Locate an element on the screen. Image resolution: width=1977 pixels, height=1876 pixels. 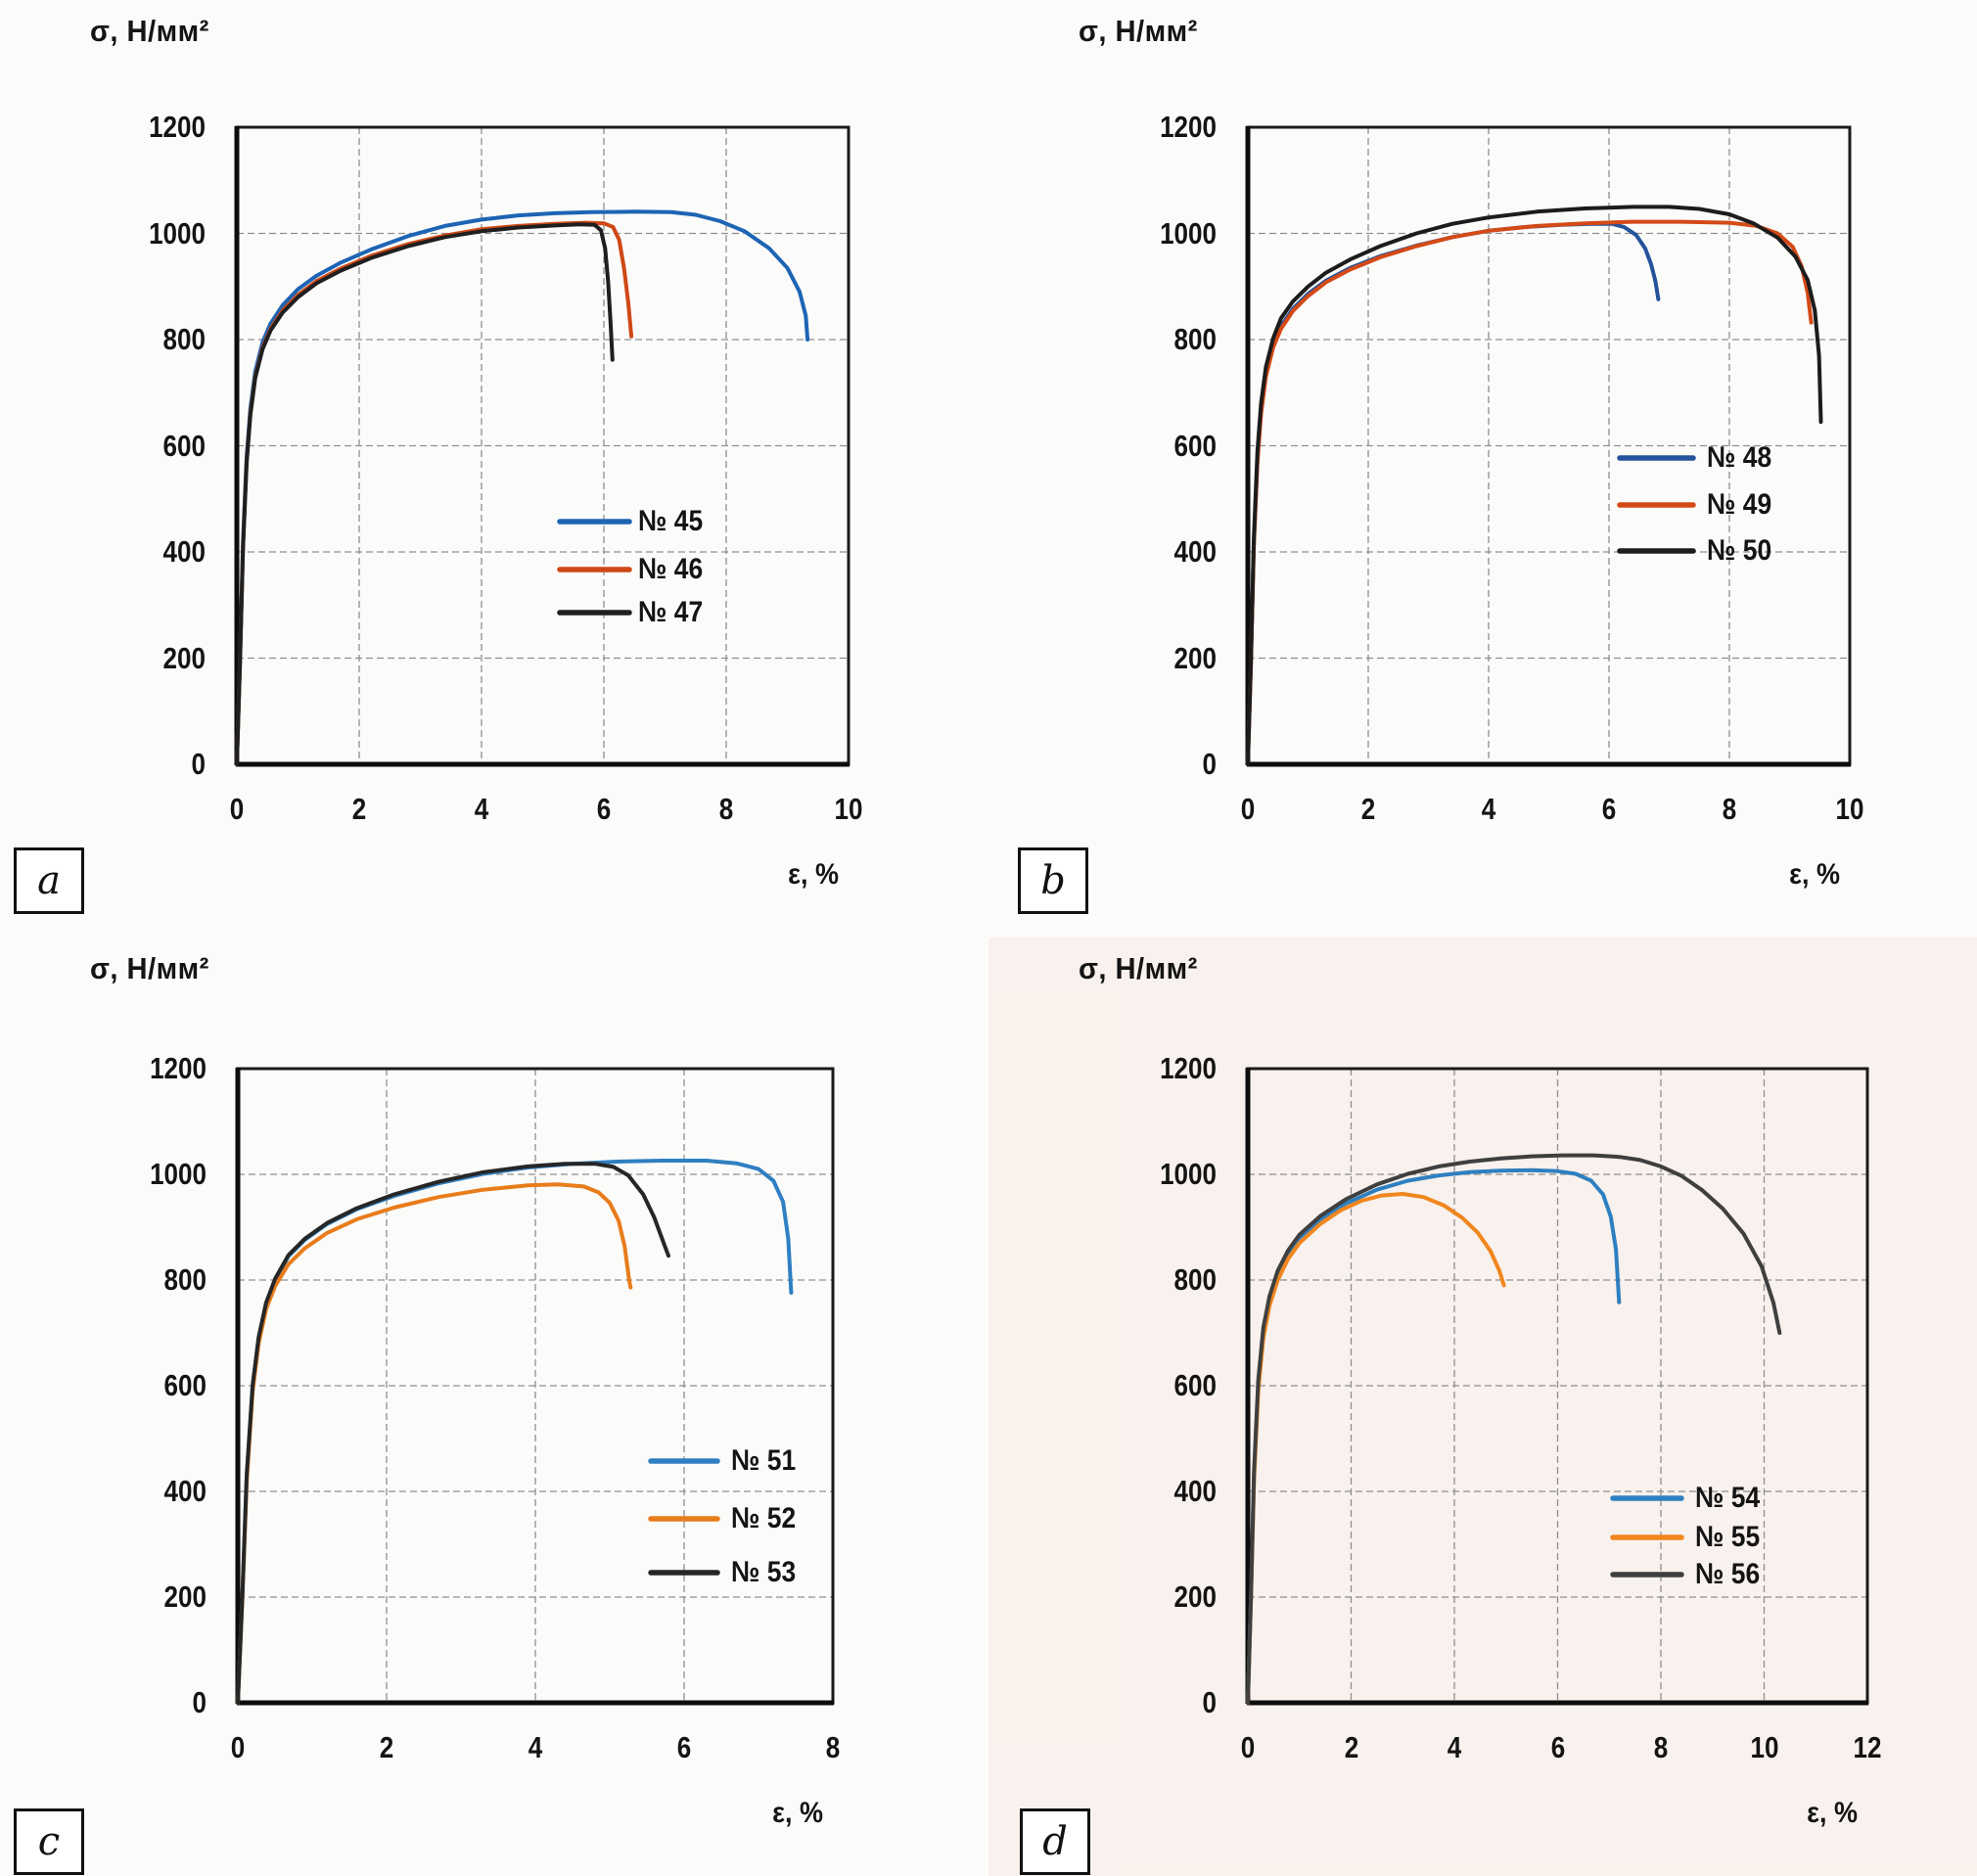
series-curve-№48 is located at coordinates (1453, 493).